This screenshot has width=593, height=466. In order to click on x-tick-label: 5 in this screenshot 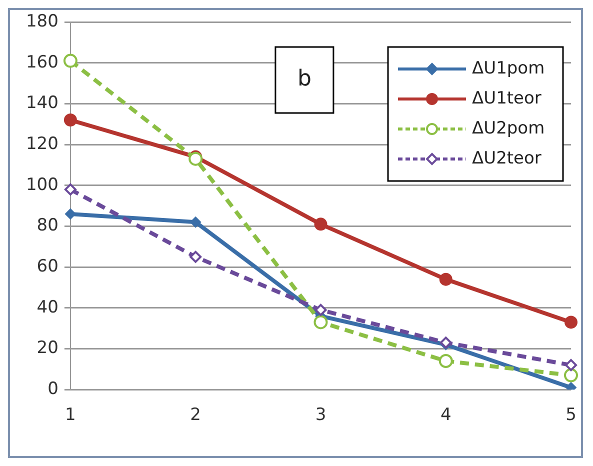, I will do `click(571, 415)`.